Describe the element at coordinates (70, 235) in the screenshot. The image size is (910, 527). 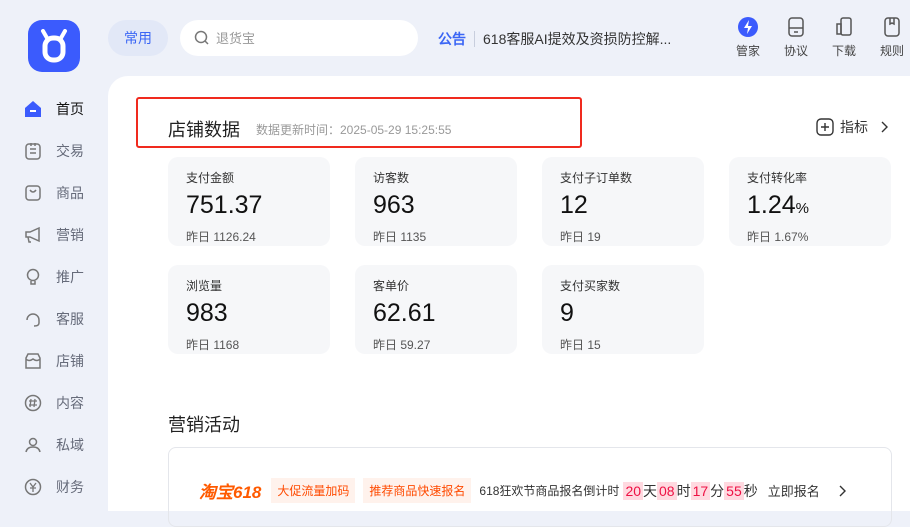
I see `sidebar-item-label: 营销` at that location.